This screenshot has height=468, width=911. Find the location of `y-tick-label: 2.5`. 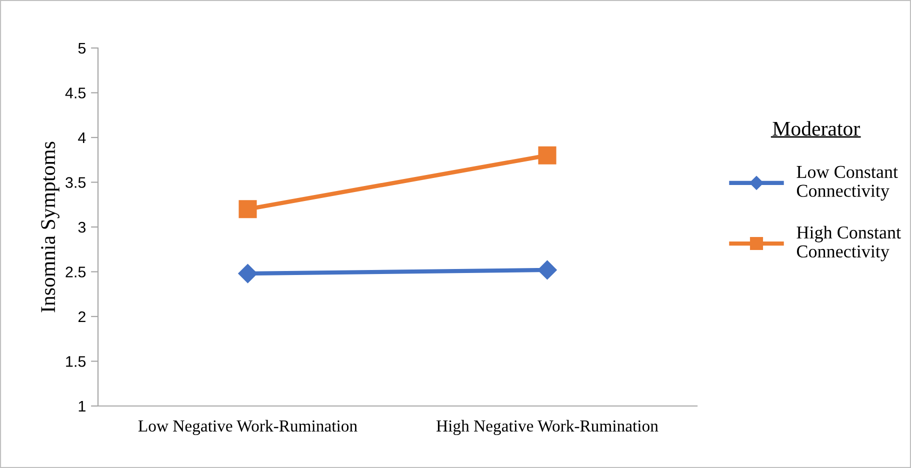

y-tick-label: 2.5 is located at coordinates (76, 272).